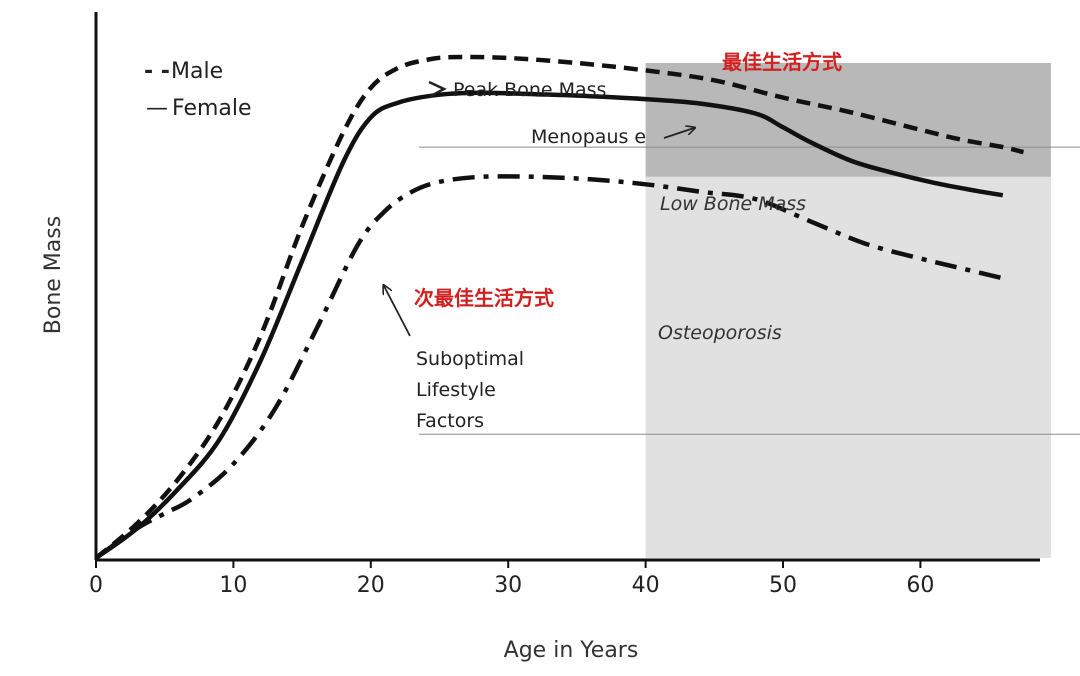 This screenshot has width=1080, height=676. I want to click on x-tick-label-20: 20, so click(371, 585).